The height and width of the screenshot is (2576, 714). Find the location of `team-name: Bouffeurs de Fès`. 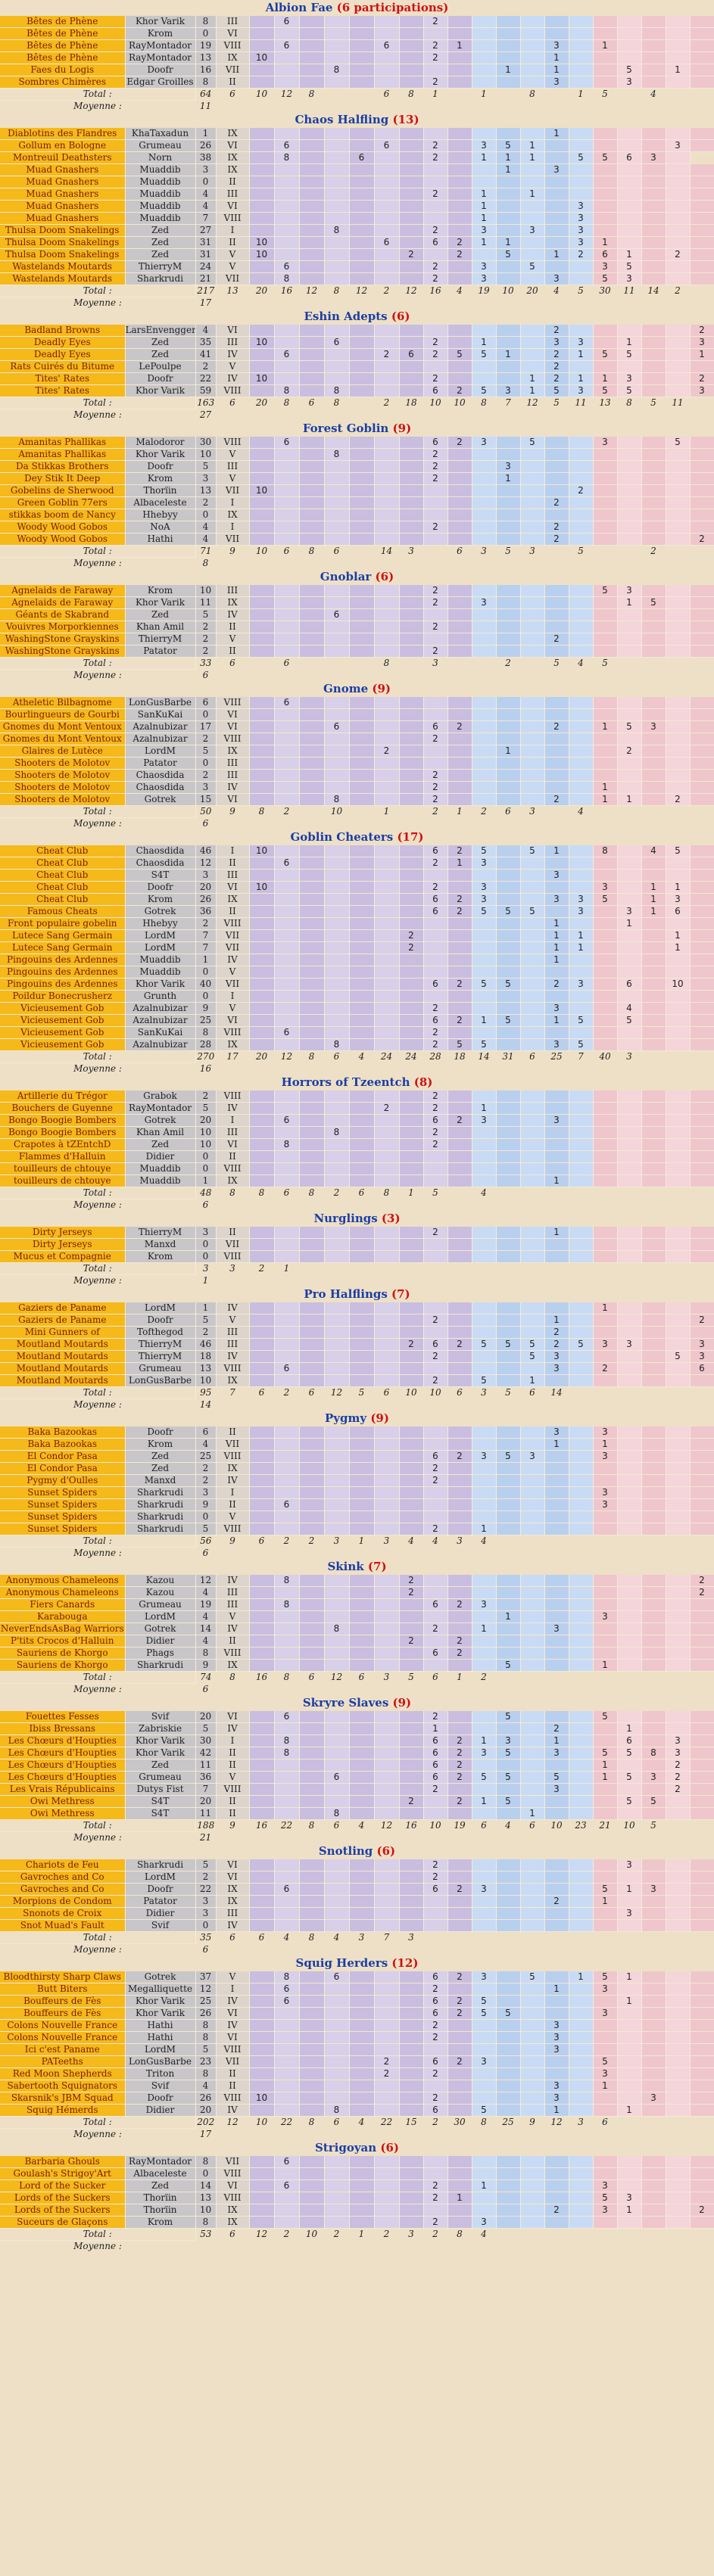

team-name: Bouffeurs de Fès is located at coordinates (63, 2013).